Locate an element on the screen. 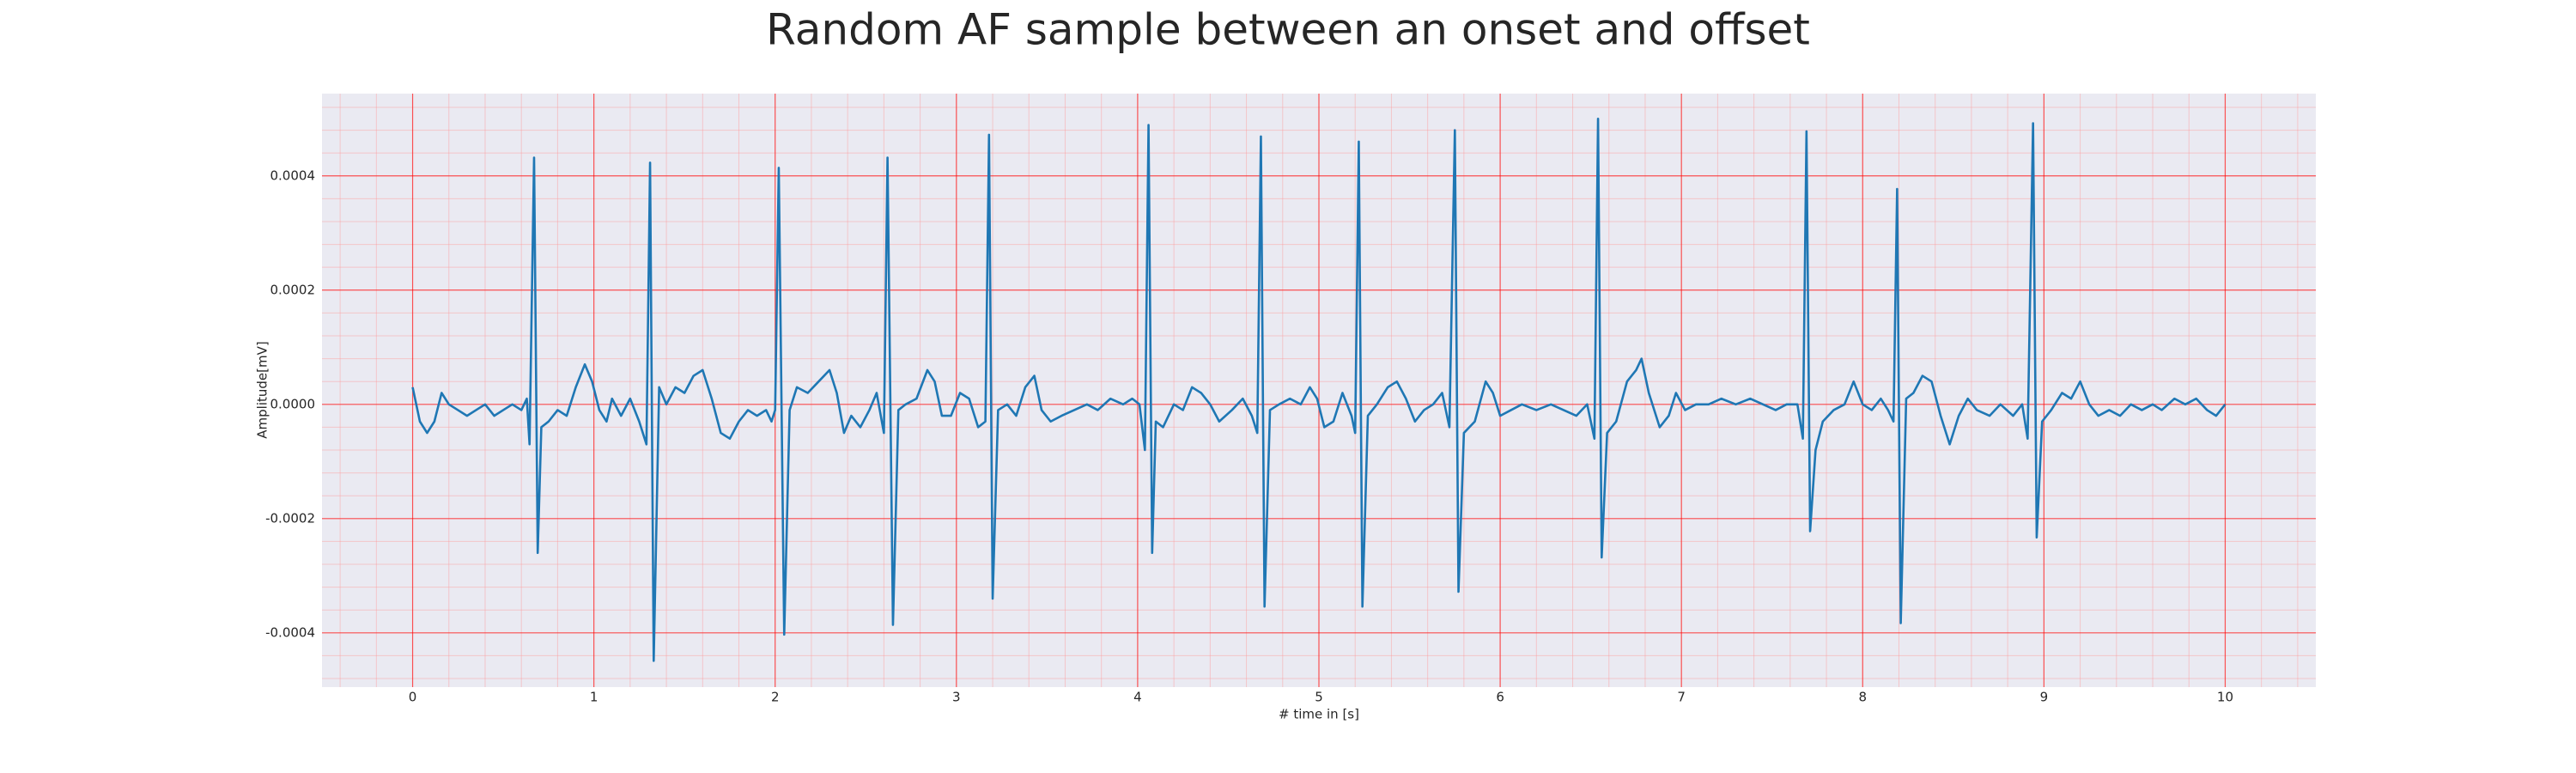 This screenshot has height=773, width=2576. x-tick-label: 1 is located at coordinates (594, 697).